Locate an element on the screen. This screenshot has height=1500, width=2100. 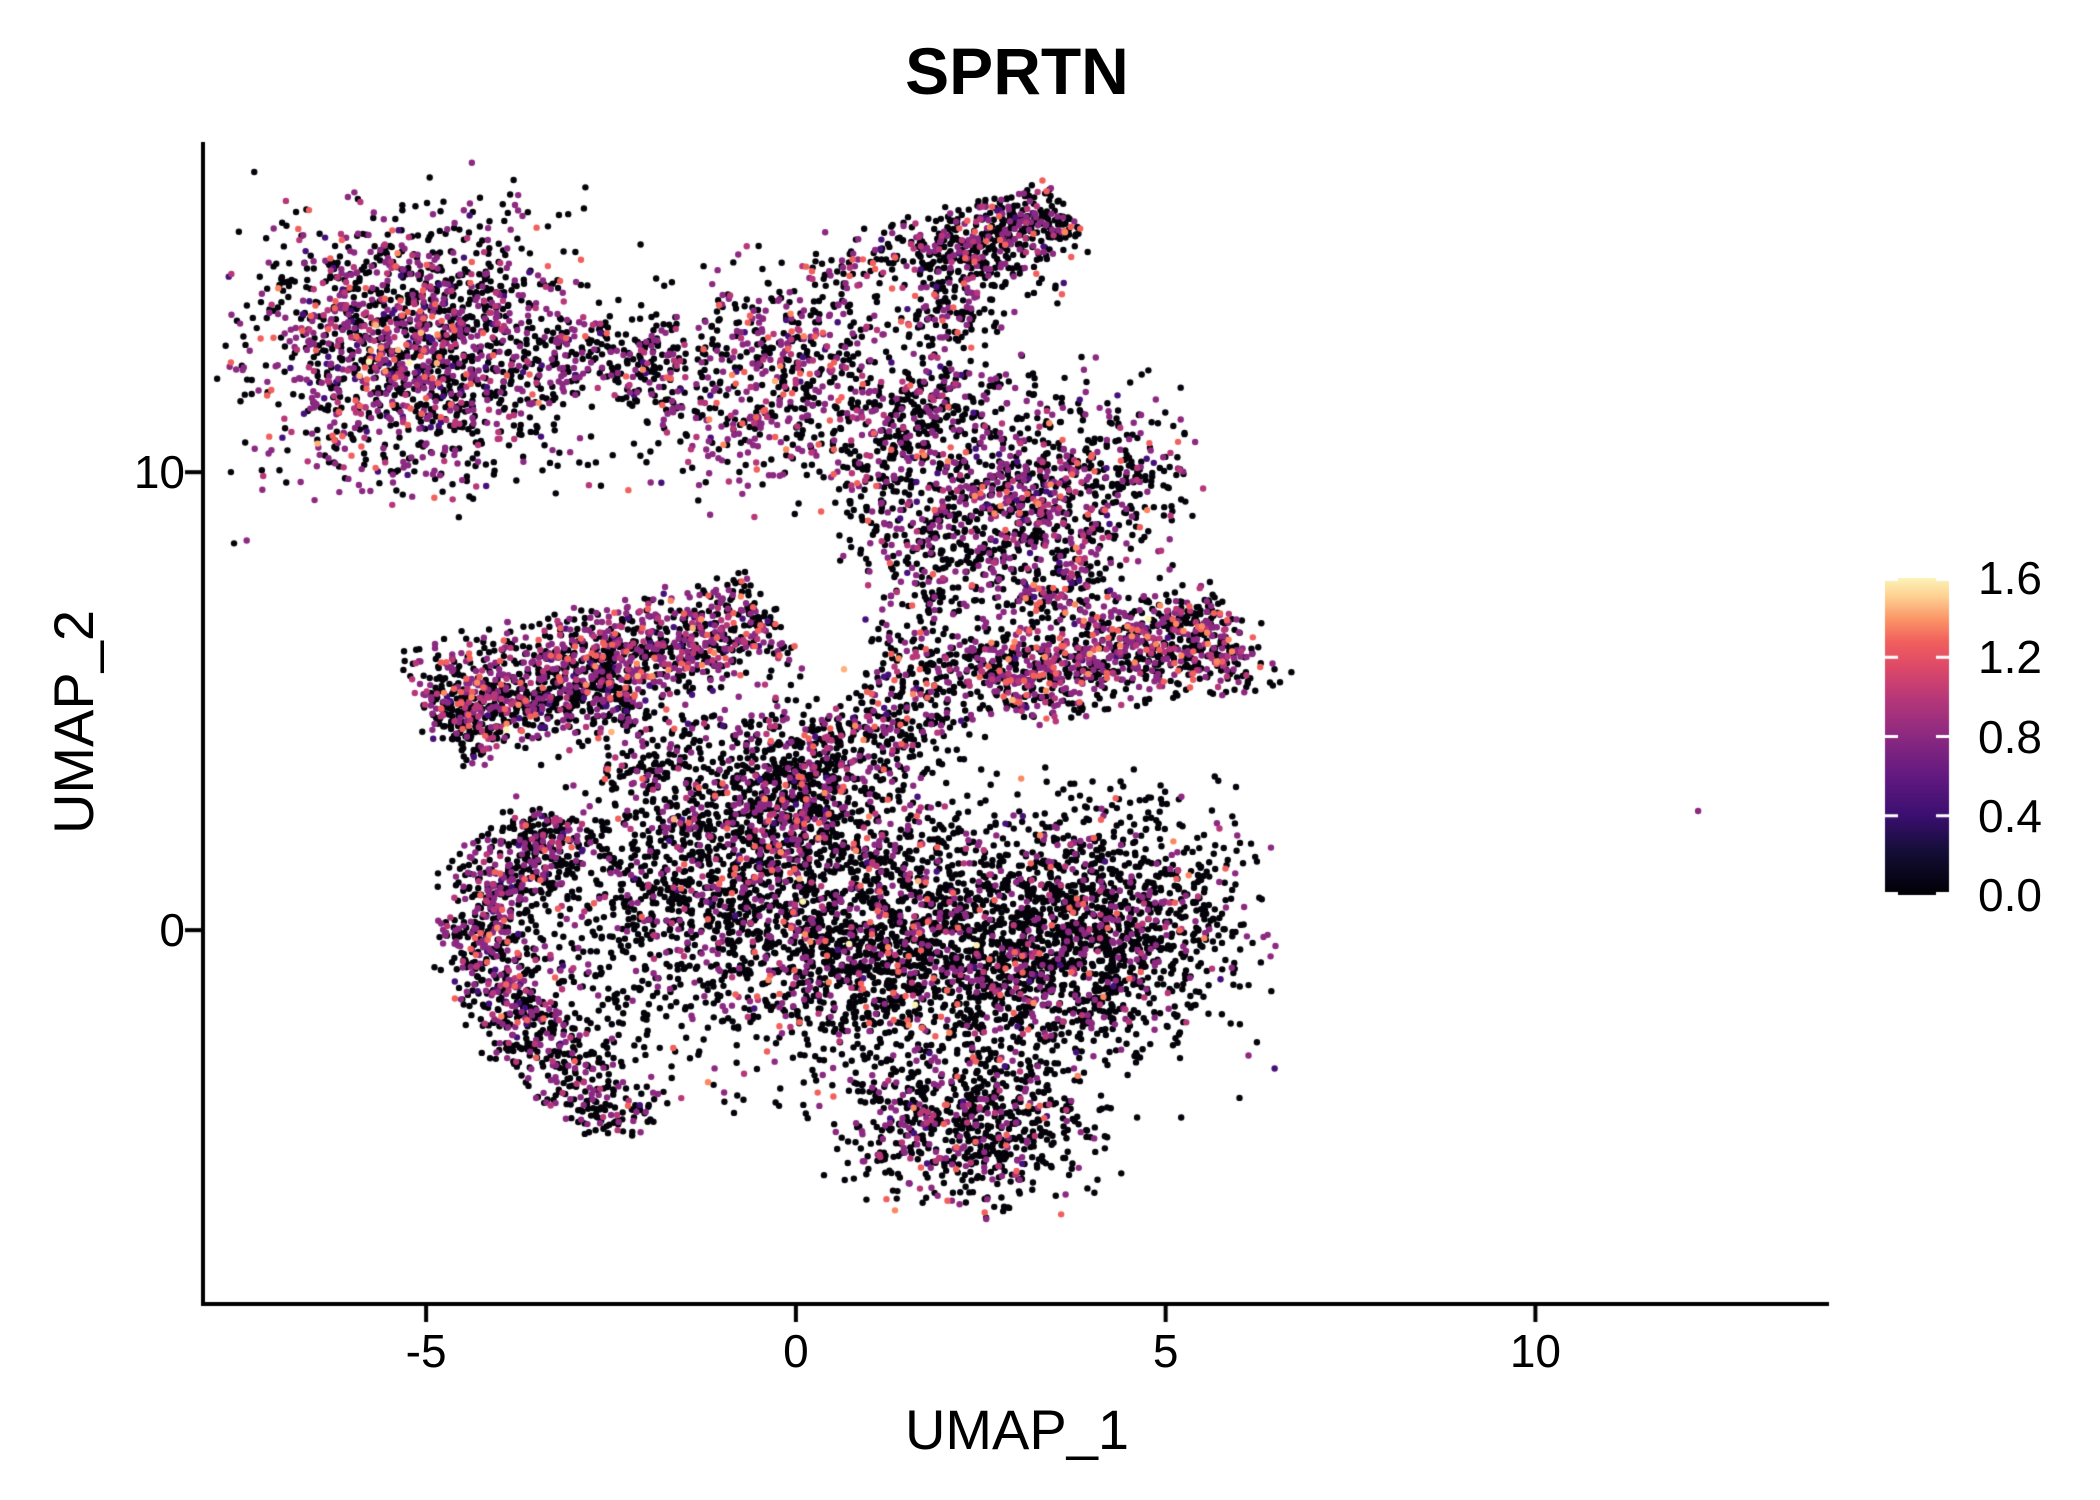
plot-title: SPRTN is located at coordinates (1017, 71).